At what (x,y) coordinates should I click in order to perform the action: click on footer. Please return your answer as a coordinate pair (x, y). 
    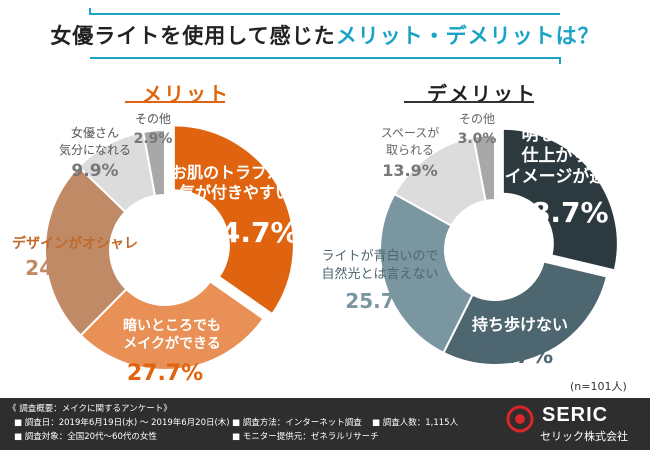
    Looking at the image, I should click on (325, 424).